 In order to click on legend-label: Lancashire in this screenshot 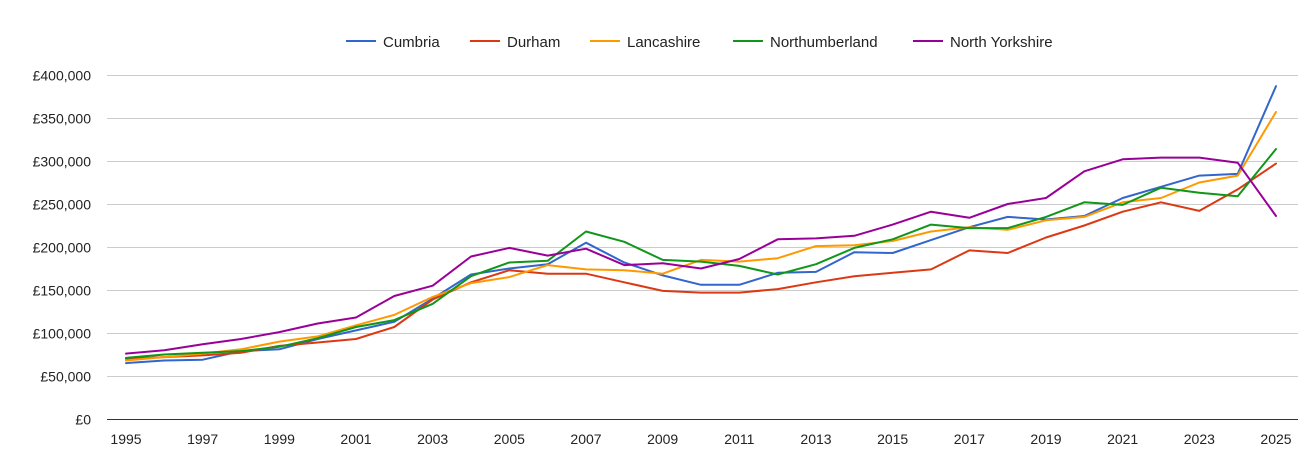, I will do `click(663, 42)`.